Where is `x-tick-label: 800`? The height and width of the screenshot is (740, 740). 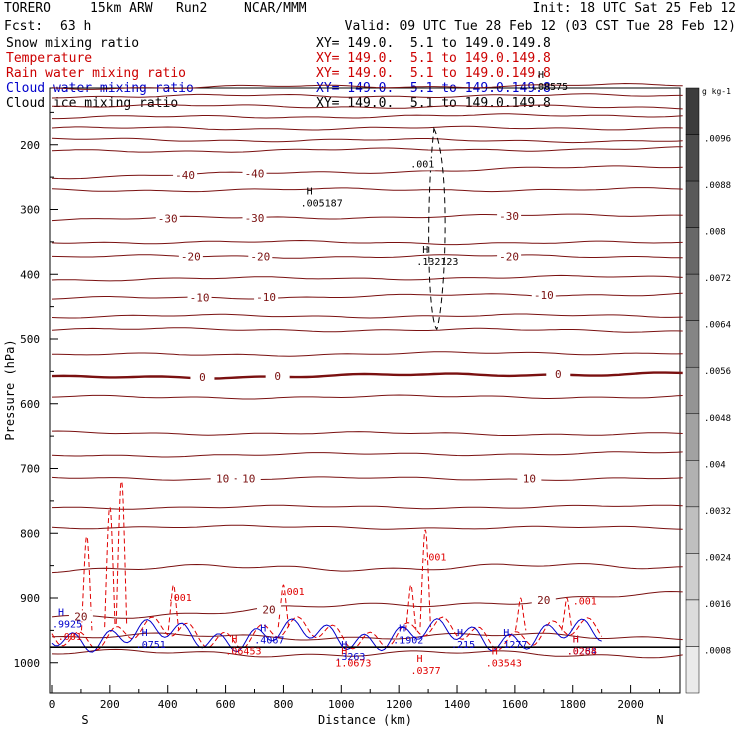
x-tick-label: 800 is located at coordinates (284, 704).